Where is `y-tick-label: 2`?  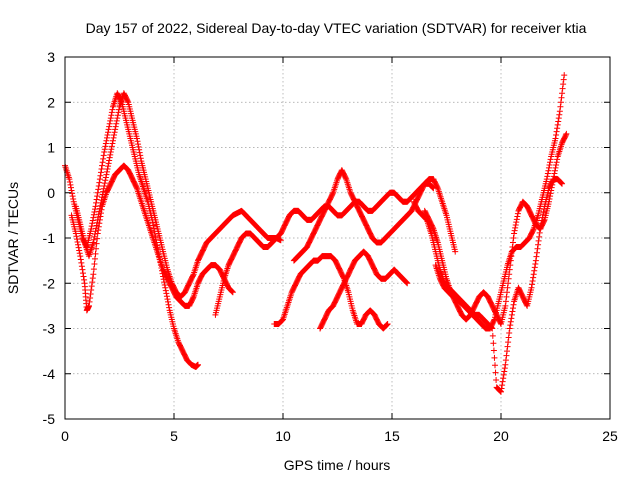 y-tick-label: 2 is located at coordinates (51, 102).